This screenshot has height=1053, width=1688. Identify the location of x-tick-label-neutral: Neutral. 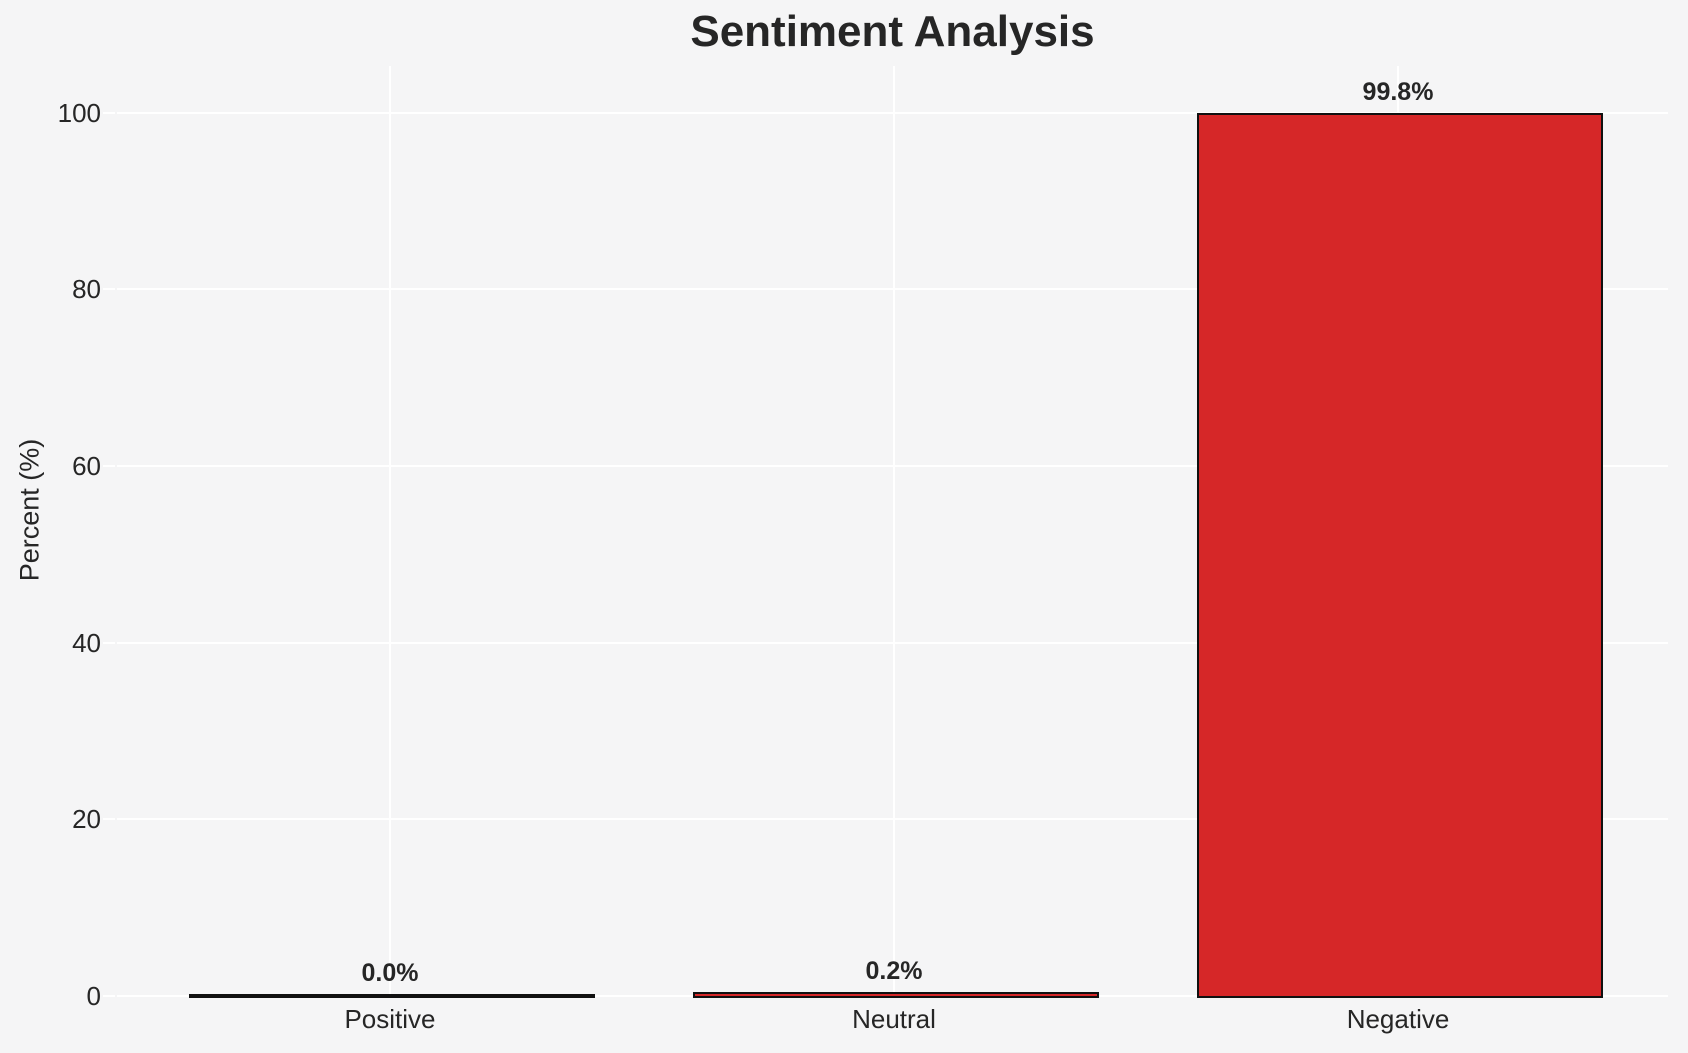
(894, 1019).